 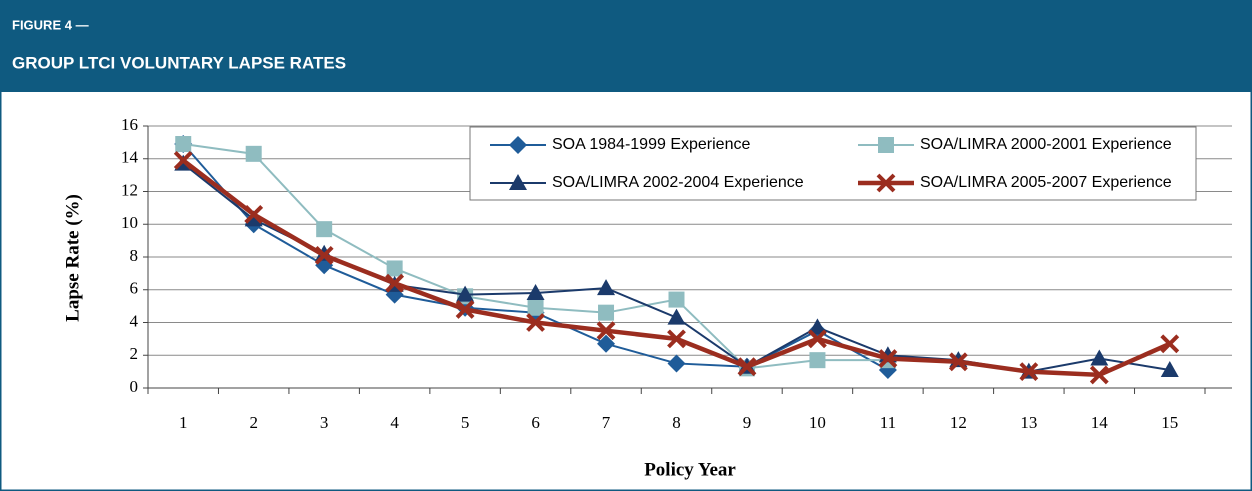 I want to click on x-tick-label: 10, so click(x=817, y=422).